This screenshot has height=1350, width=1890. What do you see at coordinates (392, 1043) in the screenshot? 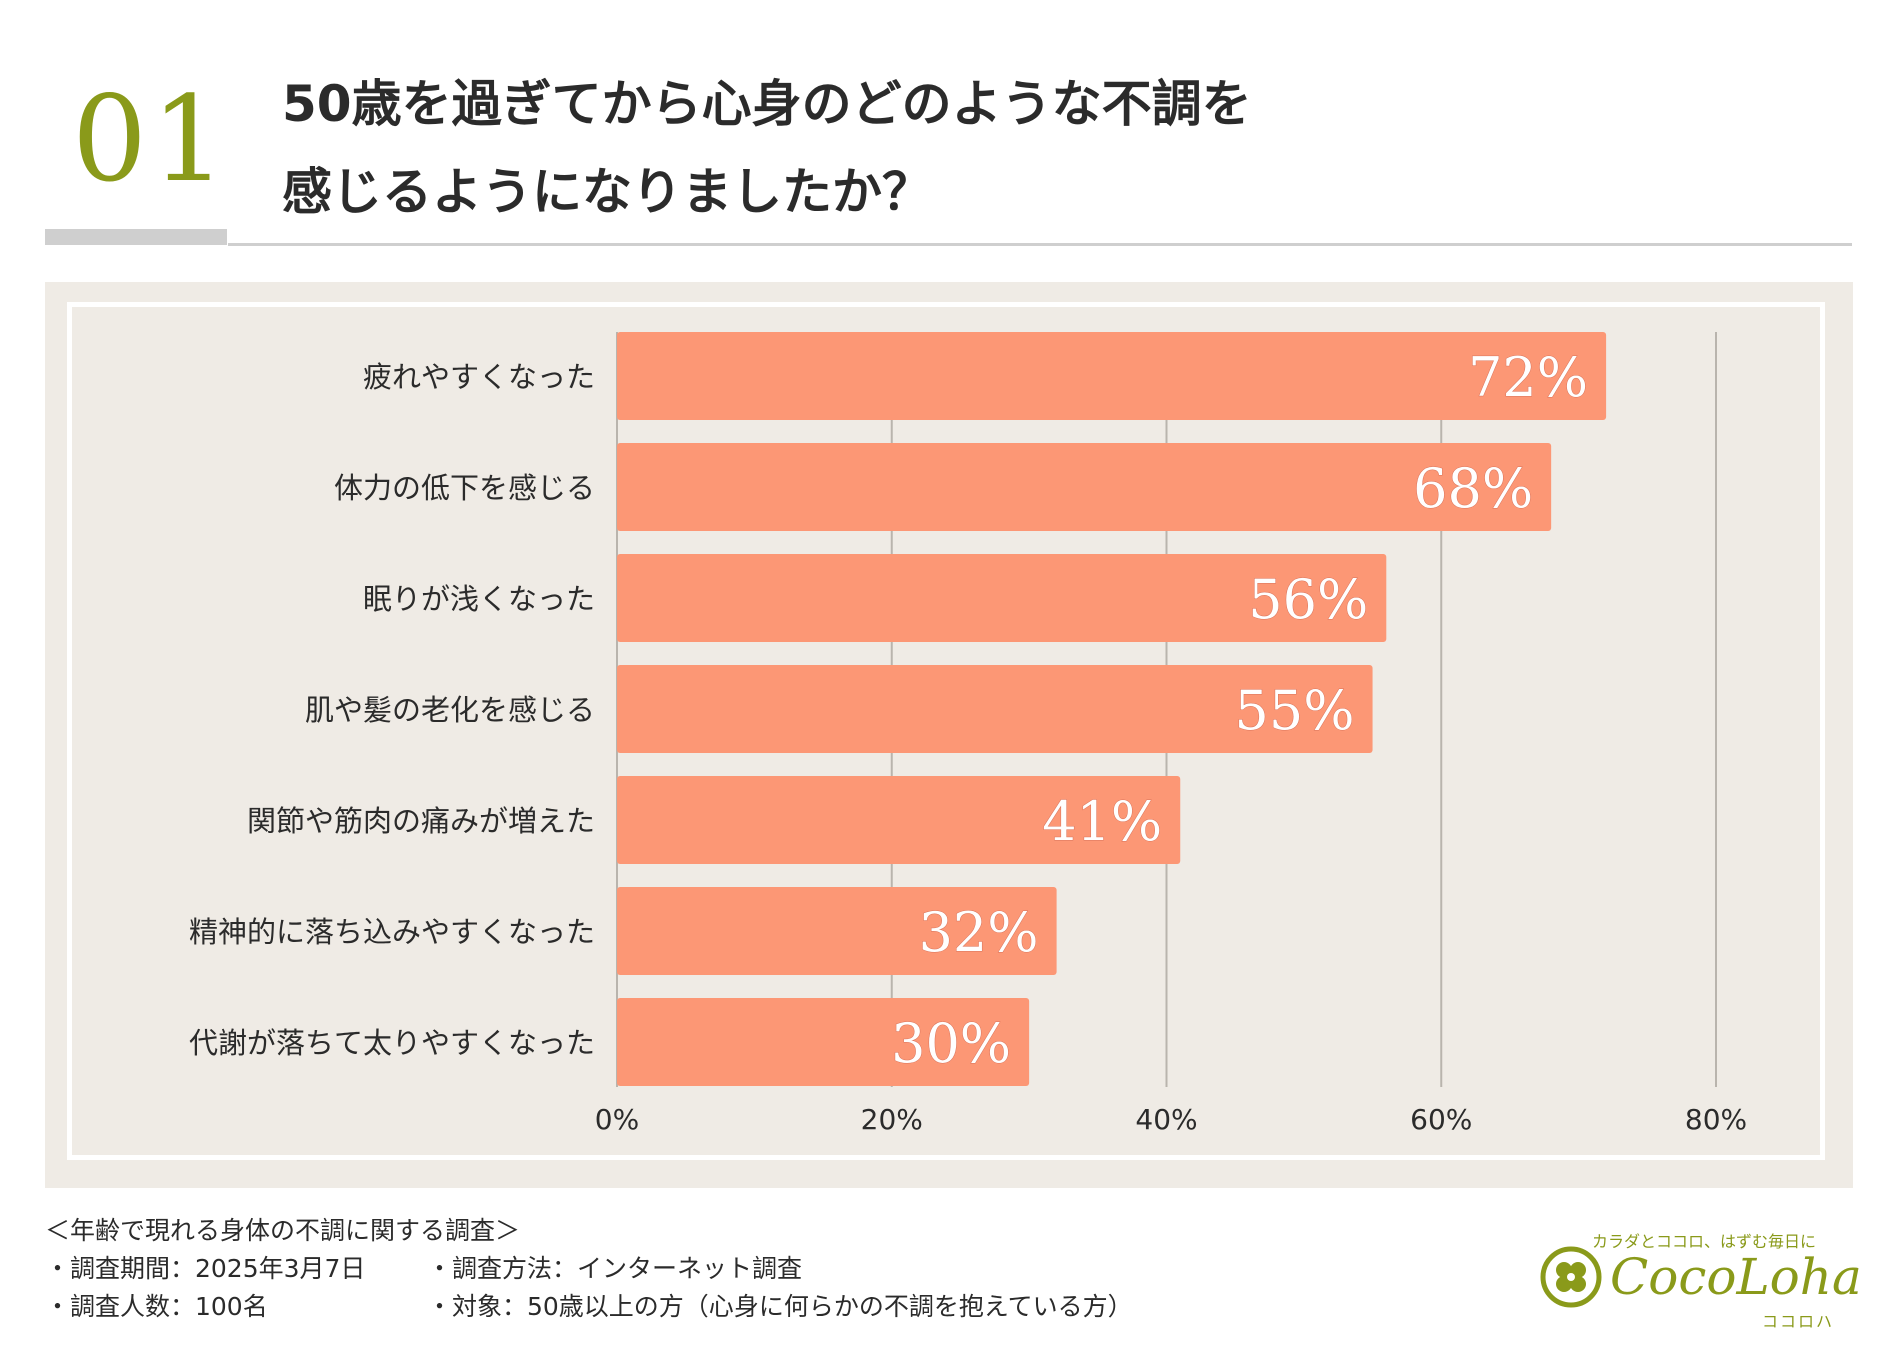
I see `category-label: 代謝が落ちて太りやすくなった` at bounding box center [392, 1043].